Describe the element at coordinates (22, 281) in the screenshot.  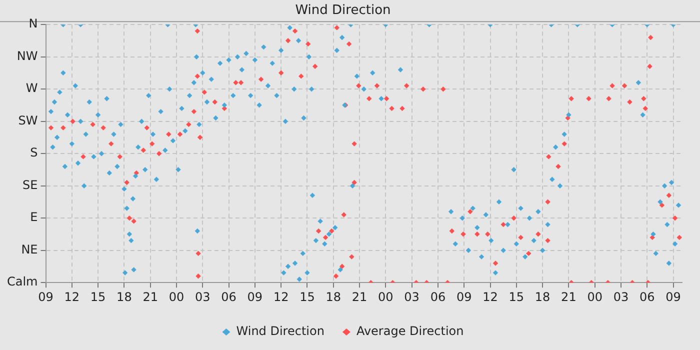
I see `category-label: Calm` at that location.